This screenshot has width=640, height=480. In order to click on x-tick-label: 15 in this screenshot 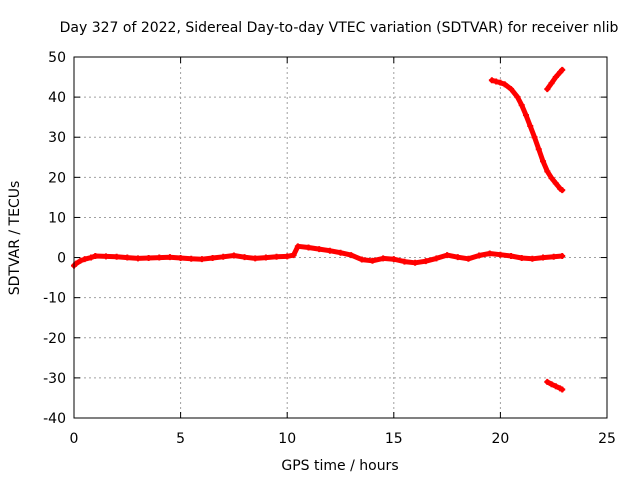, I will do `click(394, 439)`.